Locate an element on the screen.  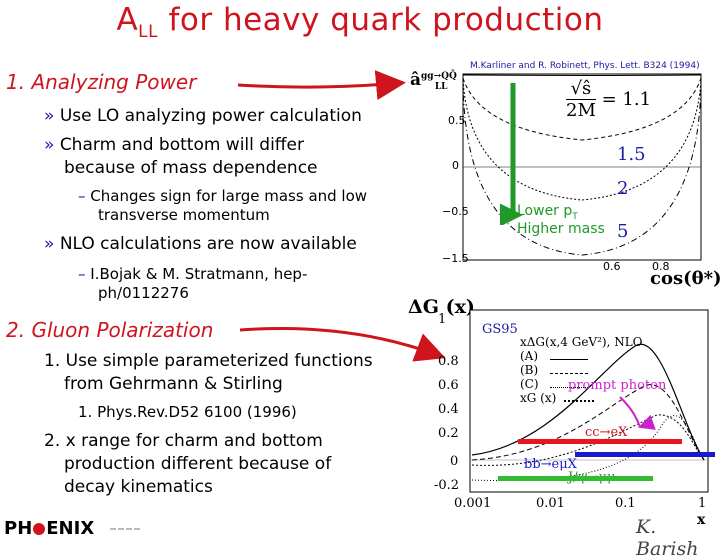
plot2-annot-photon: prompt photon is located at coordinates (617, 385).